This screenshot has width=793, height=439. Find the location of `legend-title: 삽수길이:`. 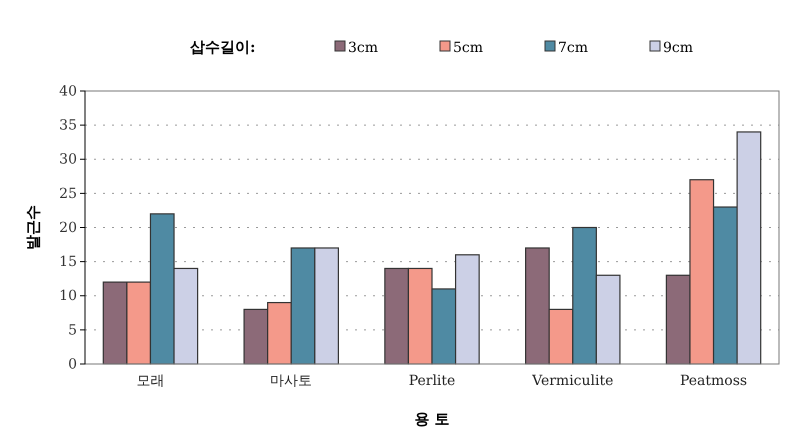

legend-title: 삽수길이: is located at coordinates (223, 47).